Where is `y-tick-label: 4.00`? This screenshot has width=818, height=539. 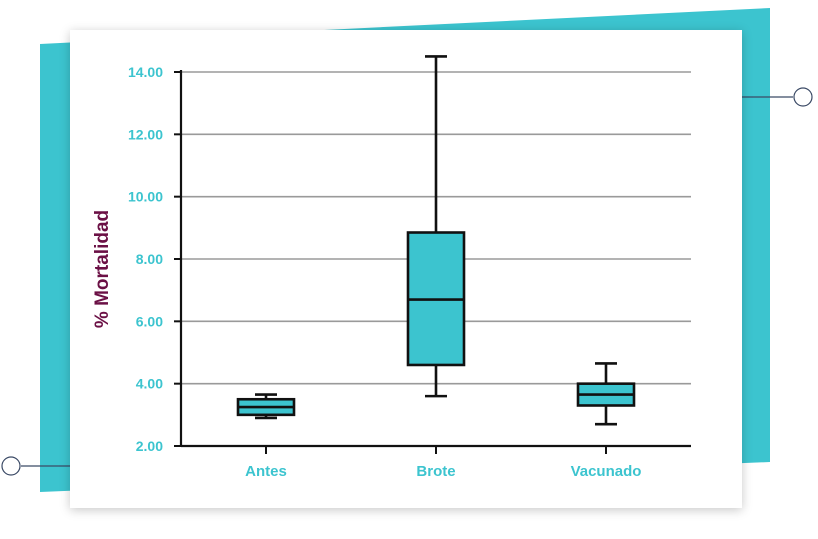 y-tick-label: 4.00 is located at coordinates (149, 384).